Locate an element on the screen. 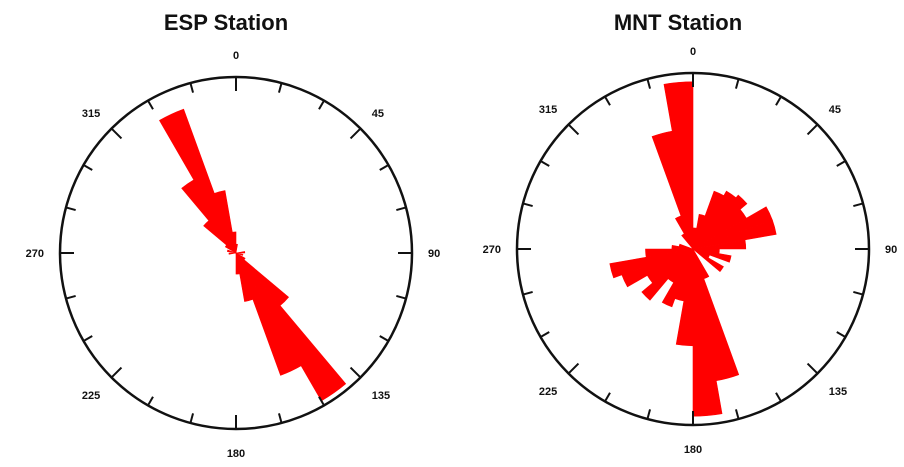  chart-title: ESP Station is located at coordinates (226, 22).